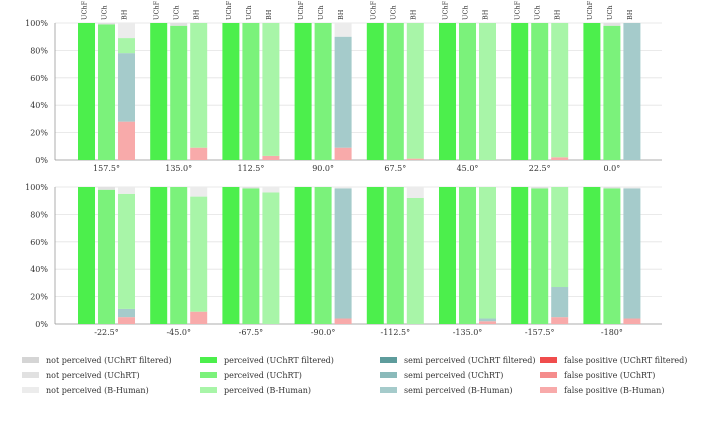 Image resolution: width=720 pixels, height=423 pixels. I want to click on x-tick-label: -45.0°, so click(178, 332).